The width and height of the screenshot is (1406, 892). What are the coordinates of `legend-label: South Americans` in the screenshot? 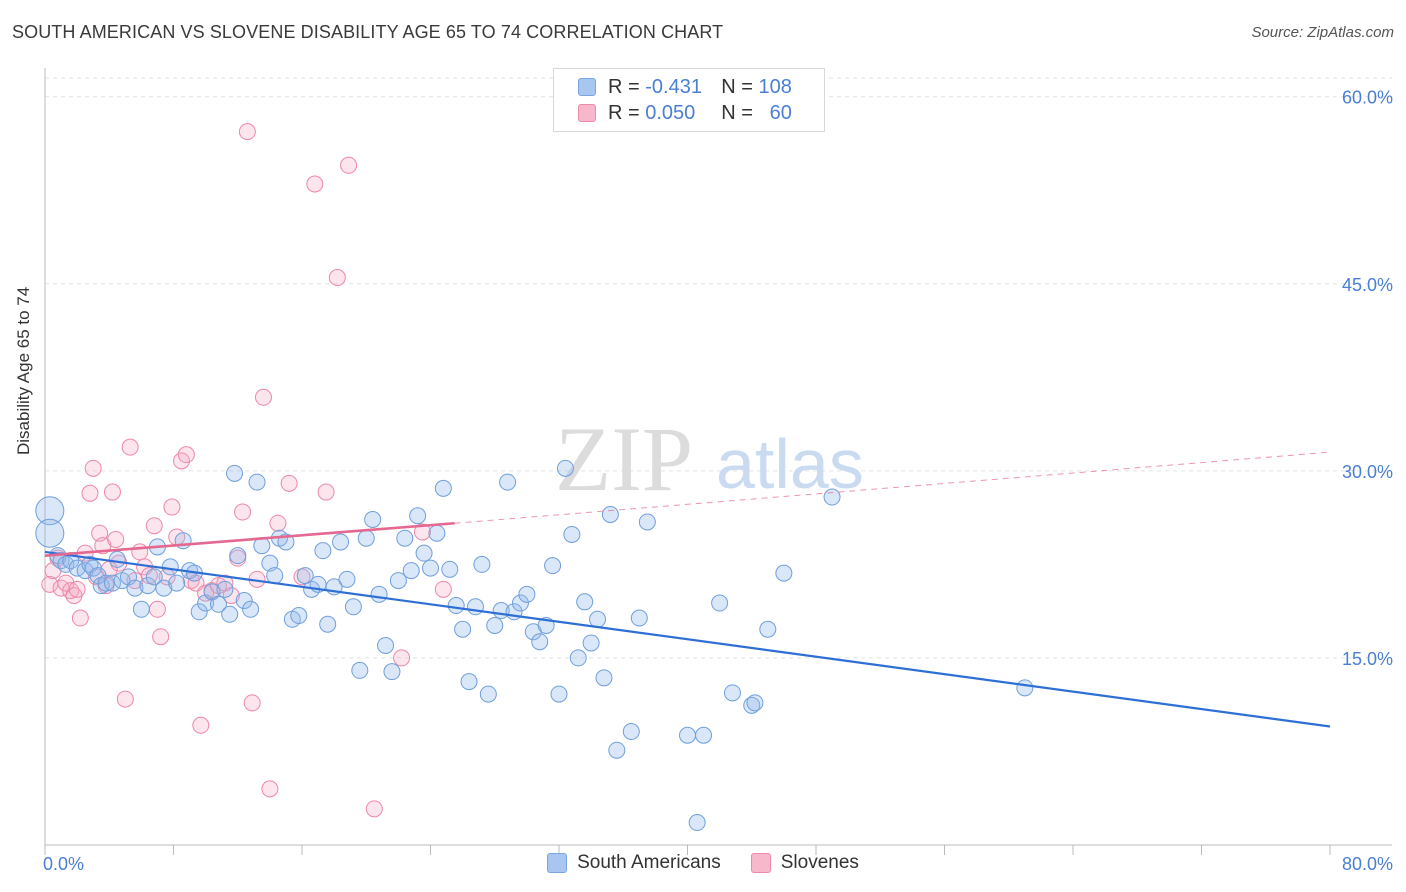 It's located at (649, 862).